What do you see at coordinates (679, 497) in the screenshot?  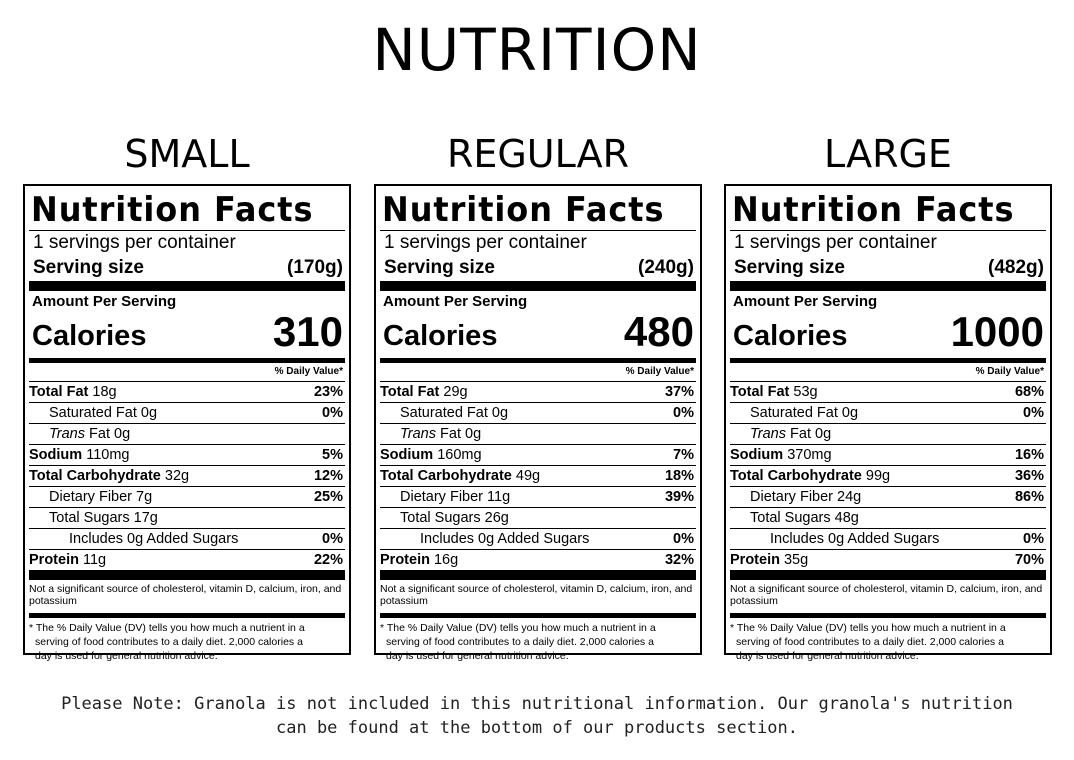 I see `dietary-fiber-pct: 39%` at bounding box center [679, 497].